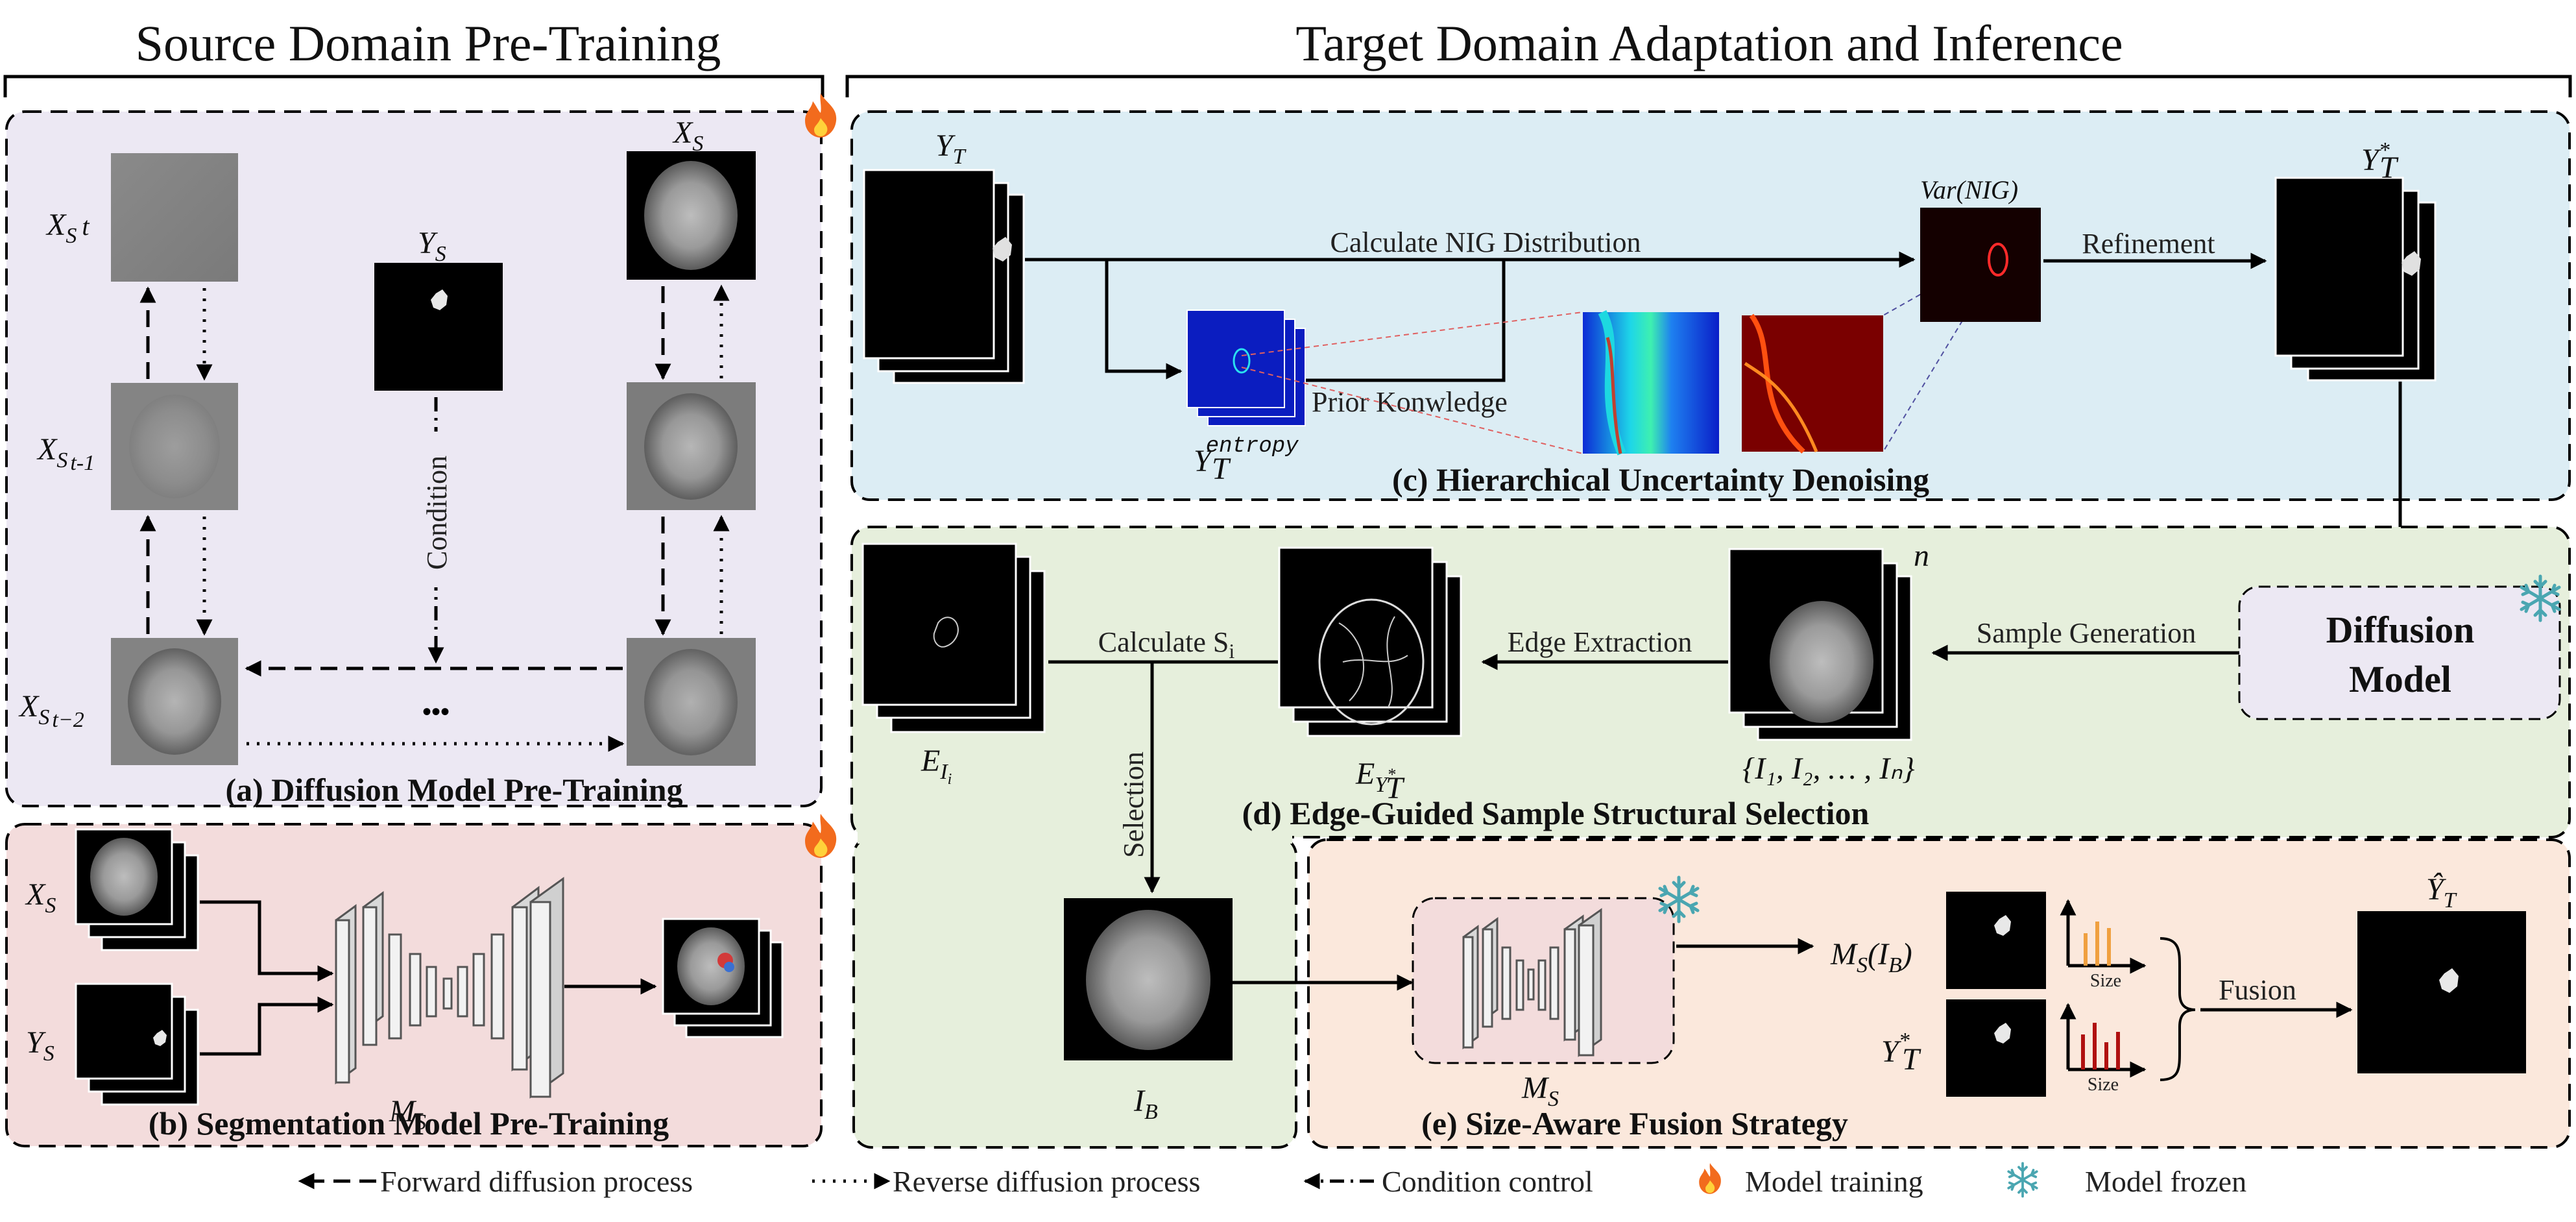 The image size is (2576, 1222). Describe the element at coordinates (174, 217) in the screenshot. I see `noisy-image-t` at that location.